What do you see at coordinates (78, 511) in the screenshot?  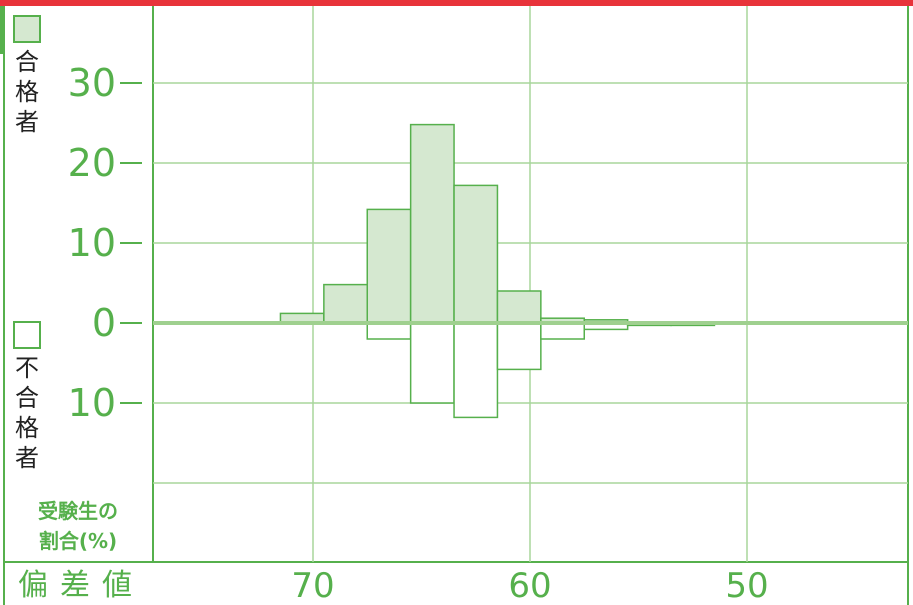 I see `y-axis-note-line1: 受験生の` at bounding box center [78, 511].